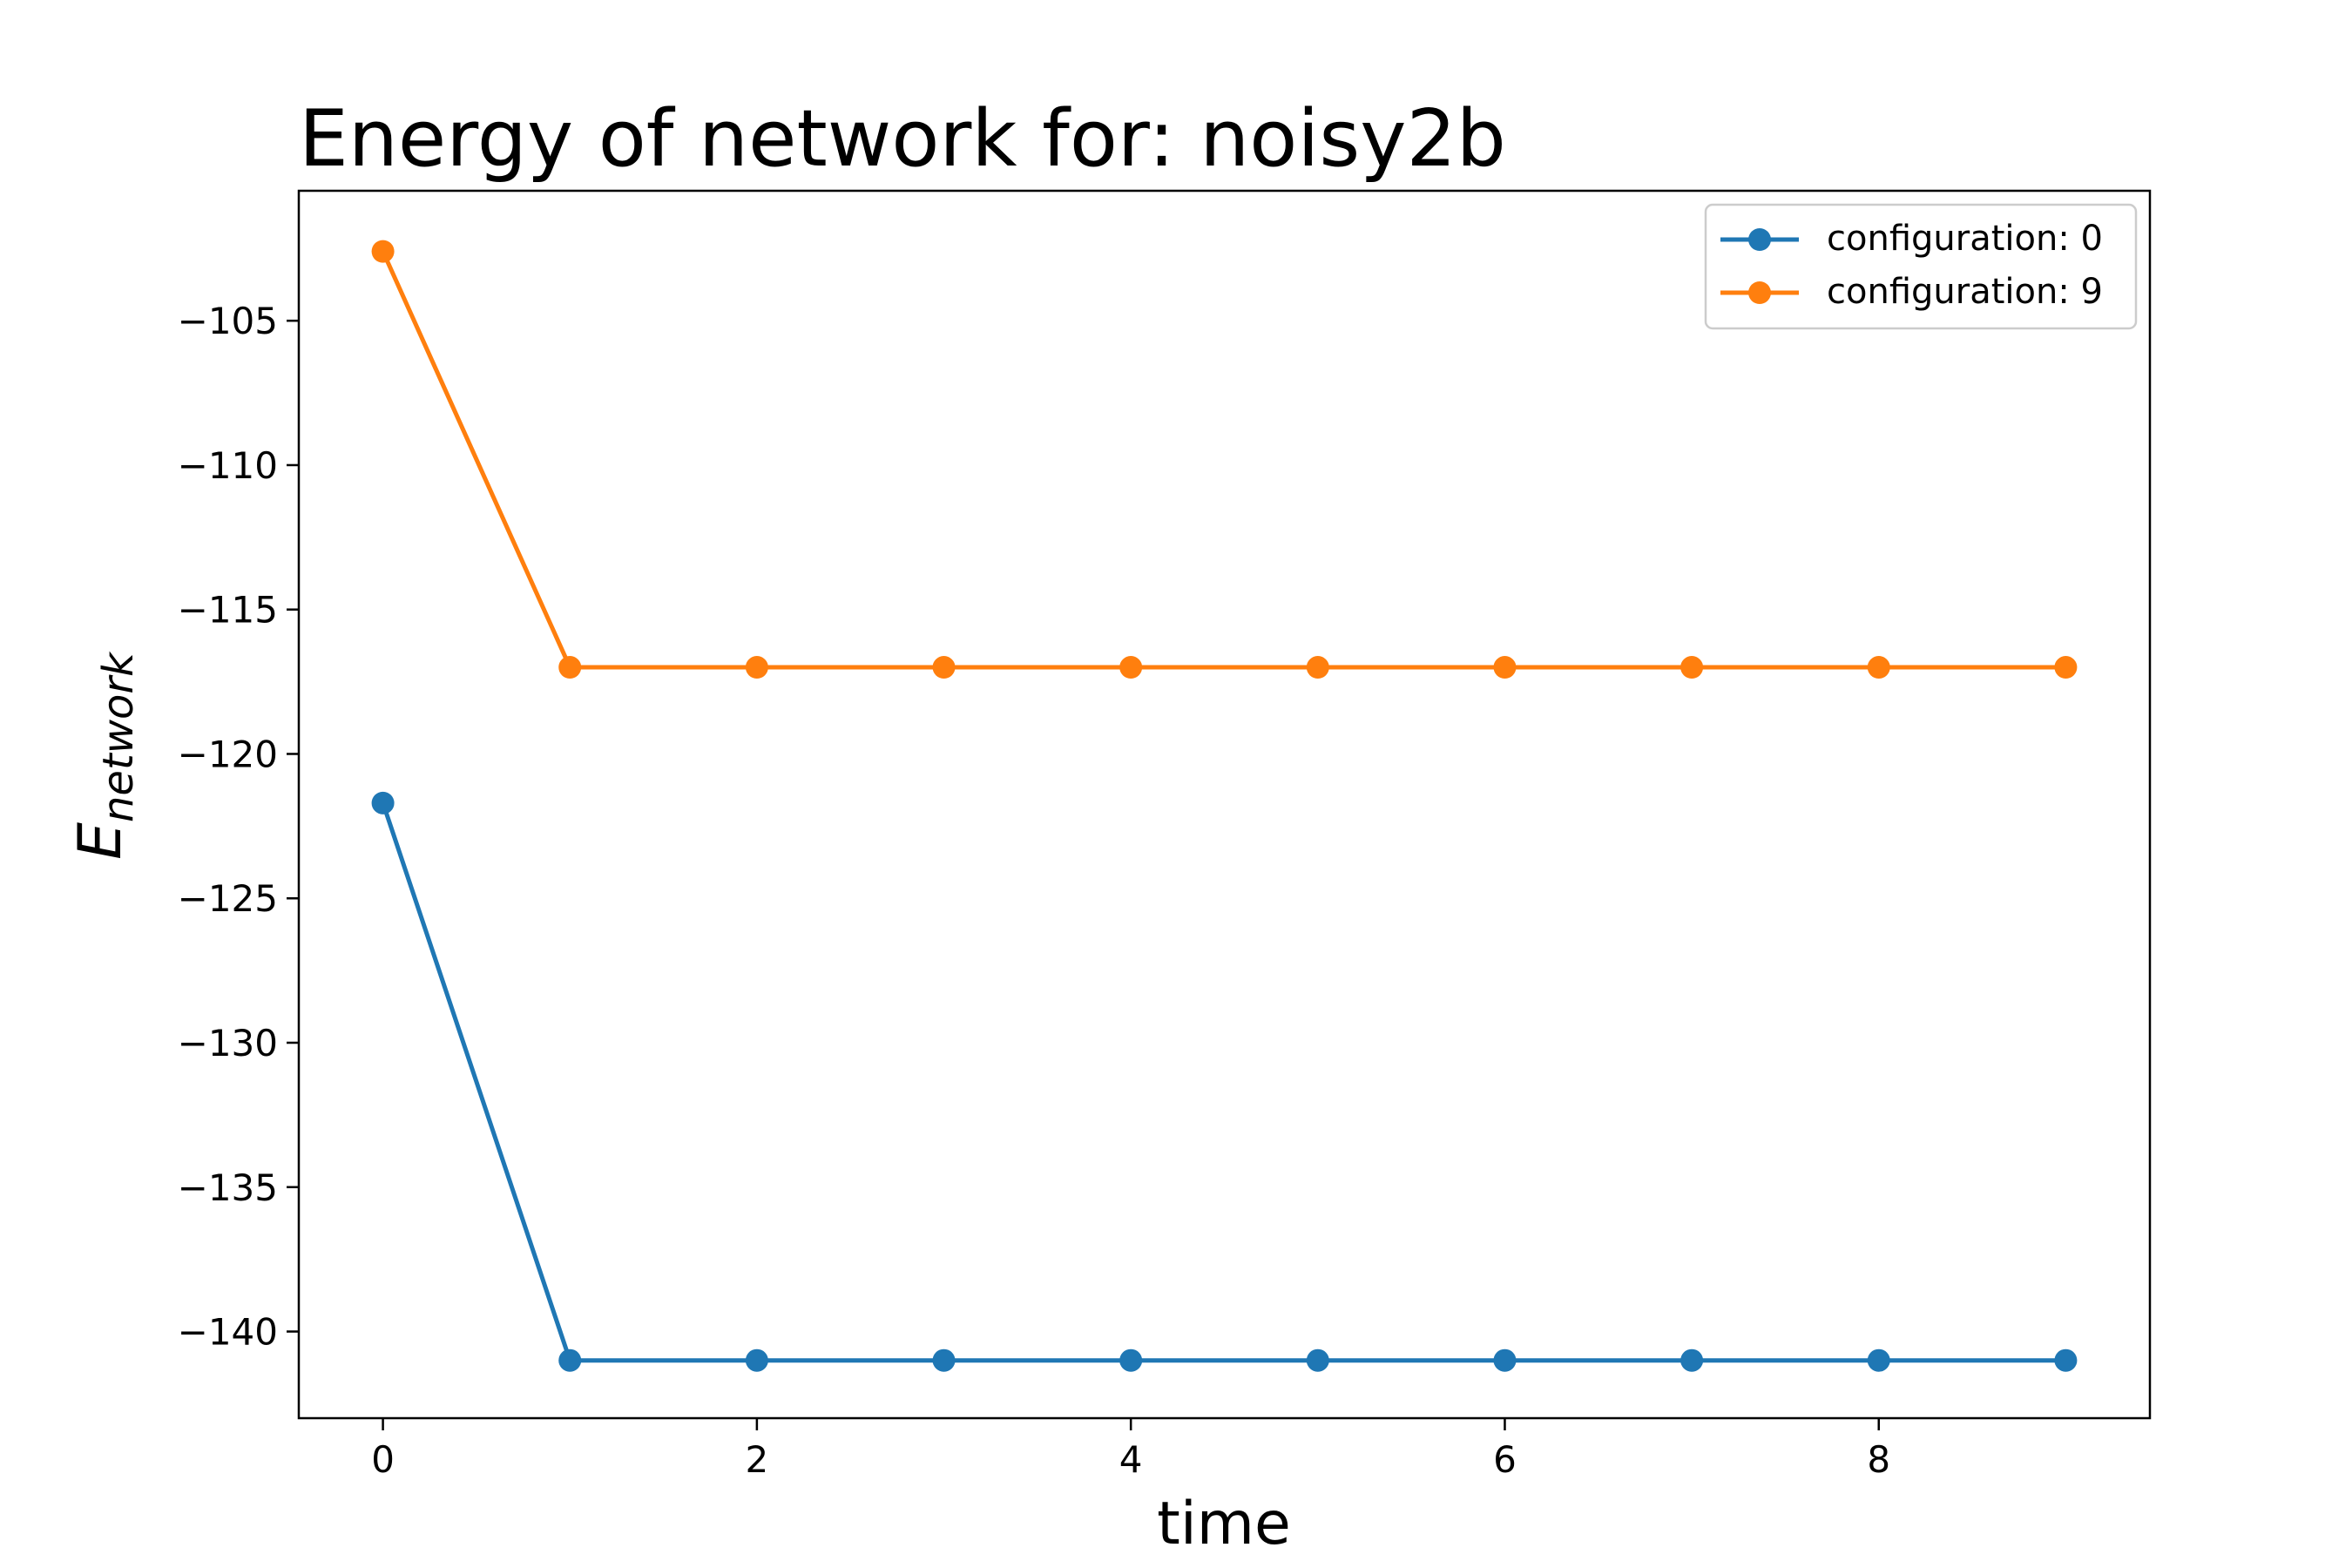 The image size is (2352, 1568). What do you see at coordinates (228, 321) in the screenshot?
I see `y-tick-label: −105` at bounding box center [228, 321].